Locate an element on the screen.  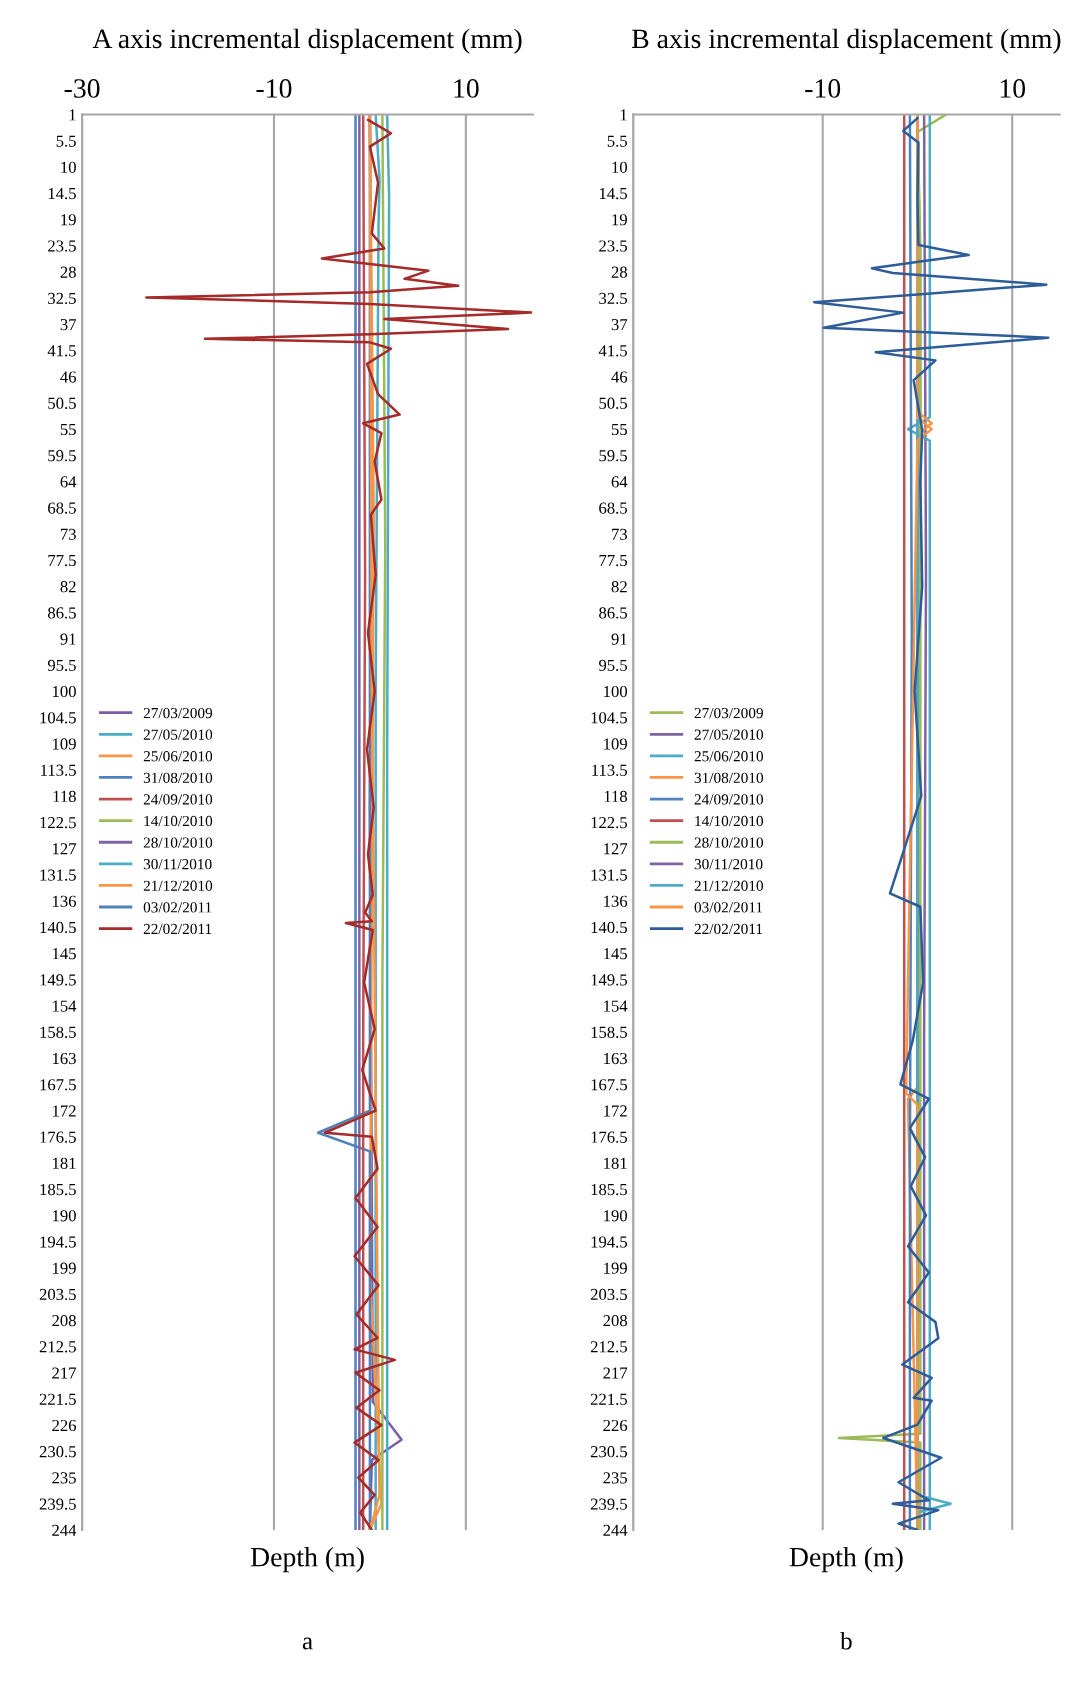
y-tick-label: 212.5 is located at coordinates (57, 1347).